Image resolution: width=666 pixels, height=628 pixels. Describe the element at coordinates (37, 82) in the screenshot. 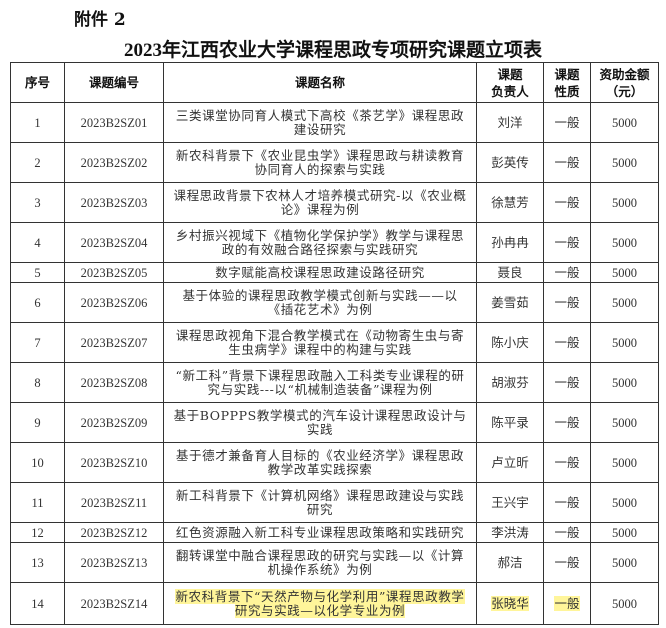

I see `header-no: 序号` at that location.